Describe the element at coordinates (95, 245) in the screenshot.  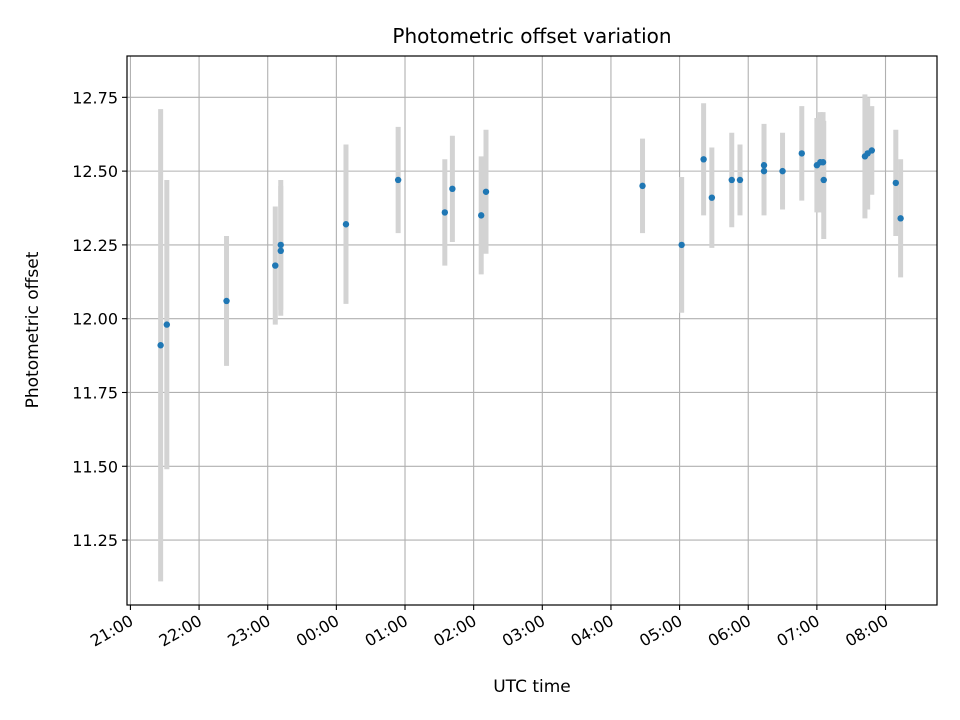
I see `y-tick-label: 12.25` at that location.